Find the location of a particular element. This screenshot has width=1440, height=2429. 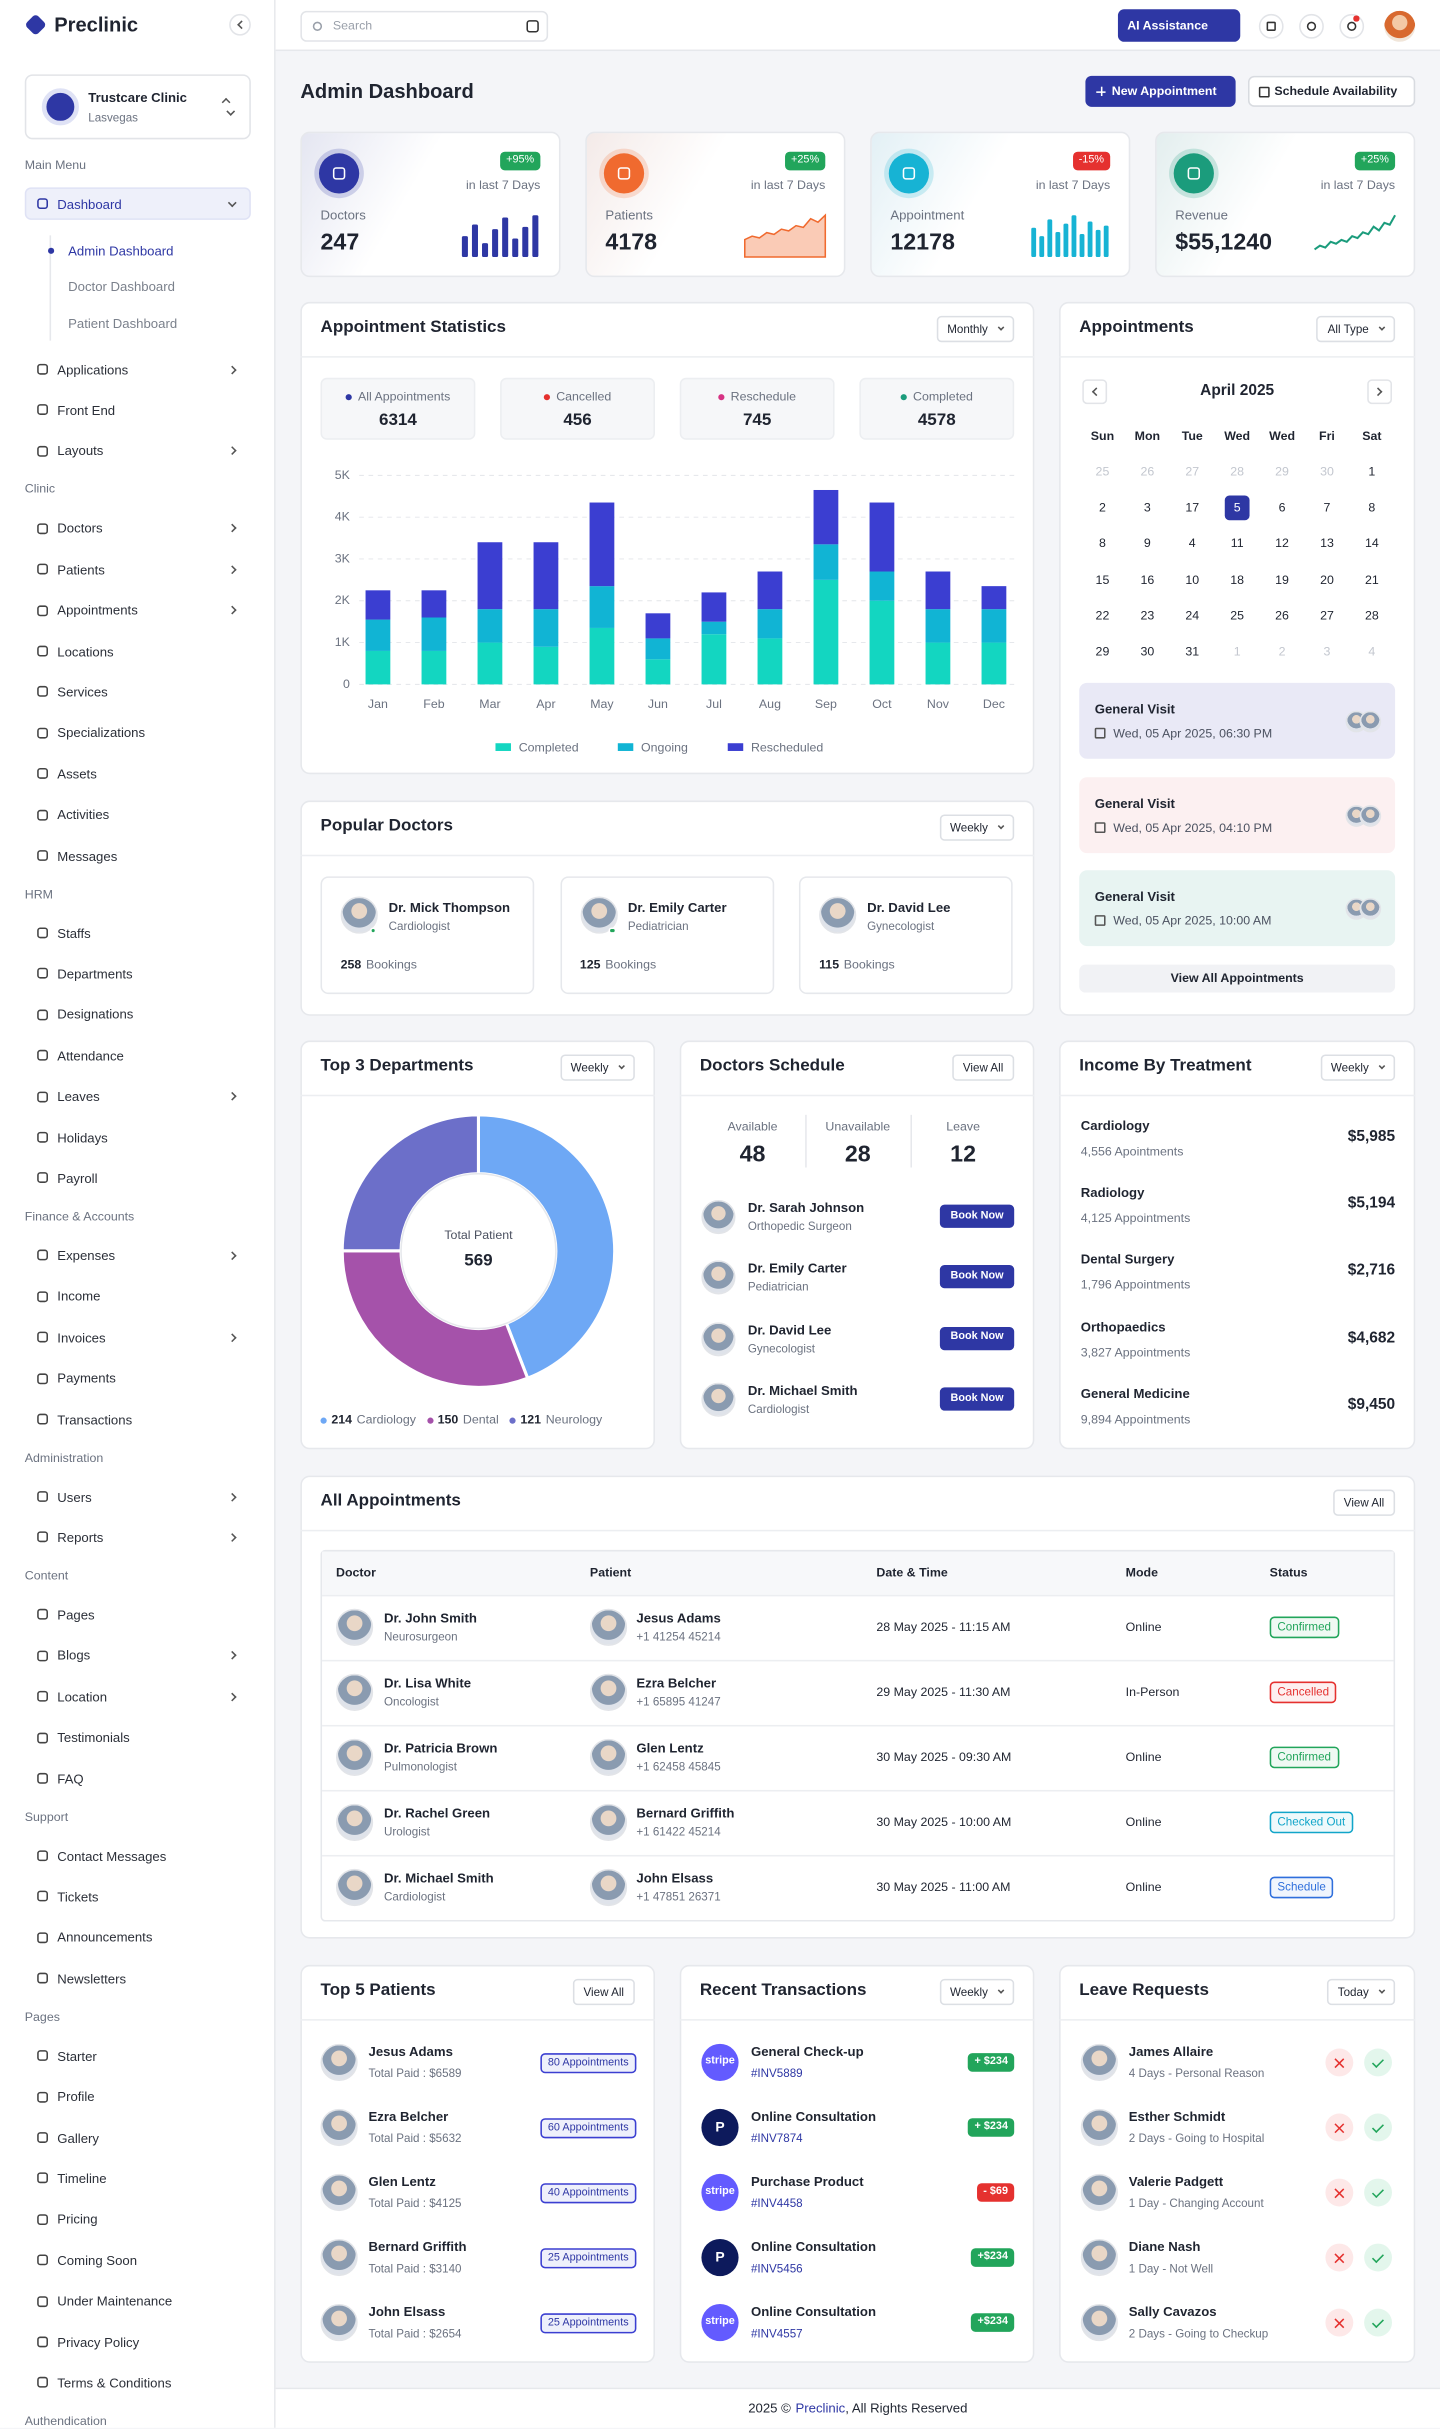

menu-item: Transactions is located at coordinates (95, 1419).